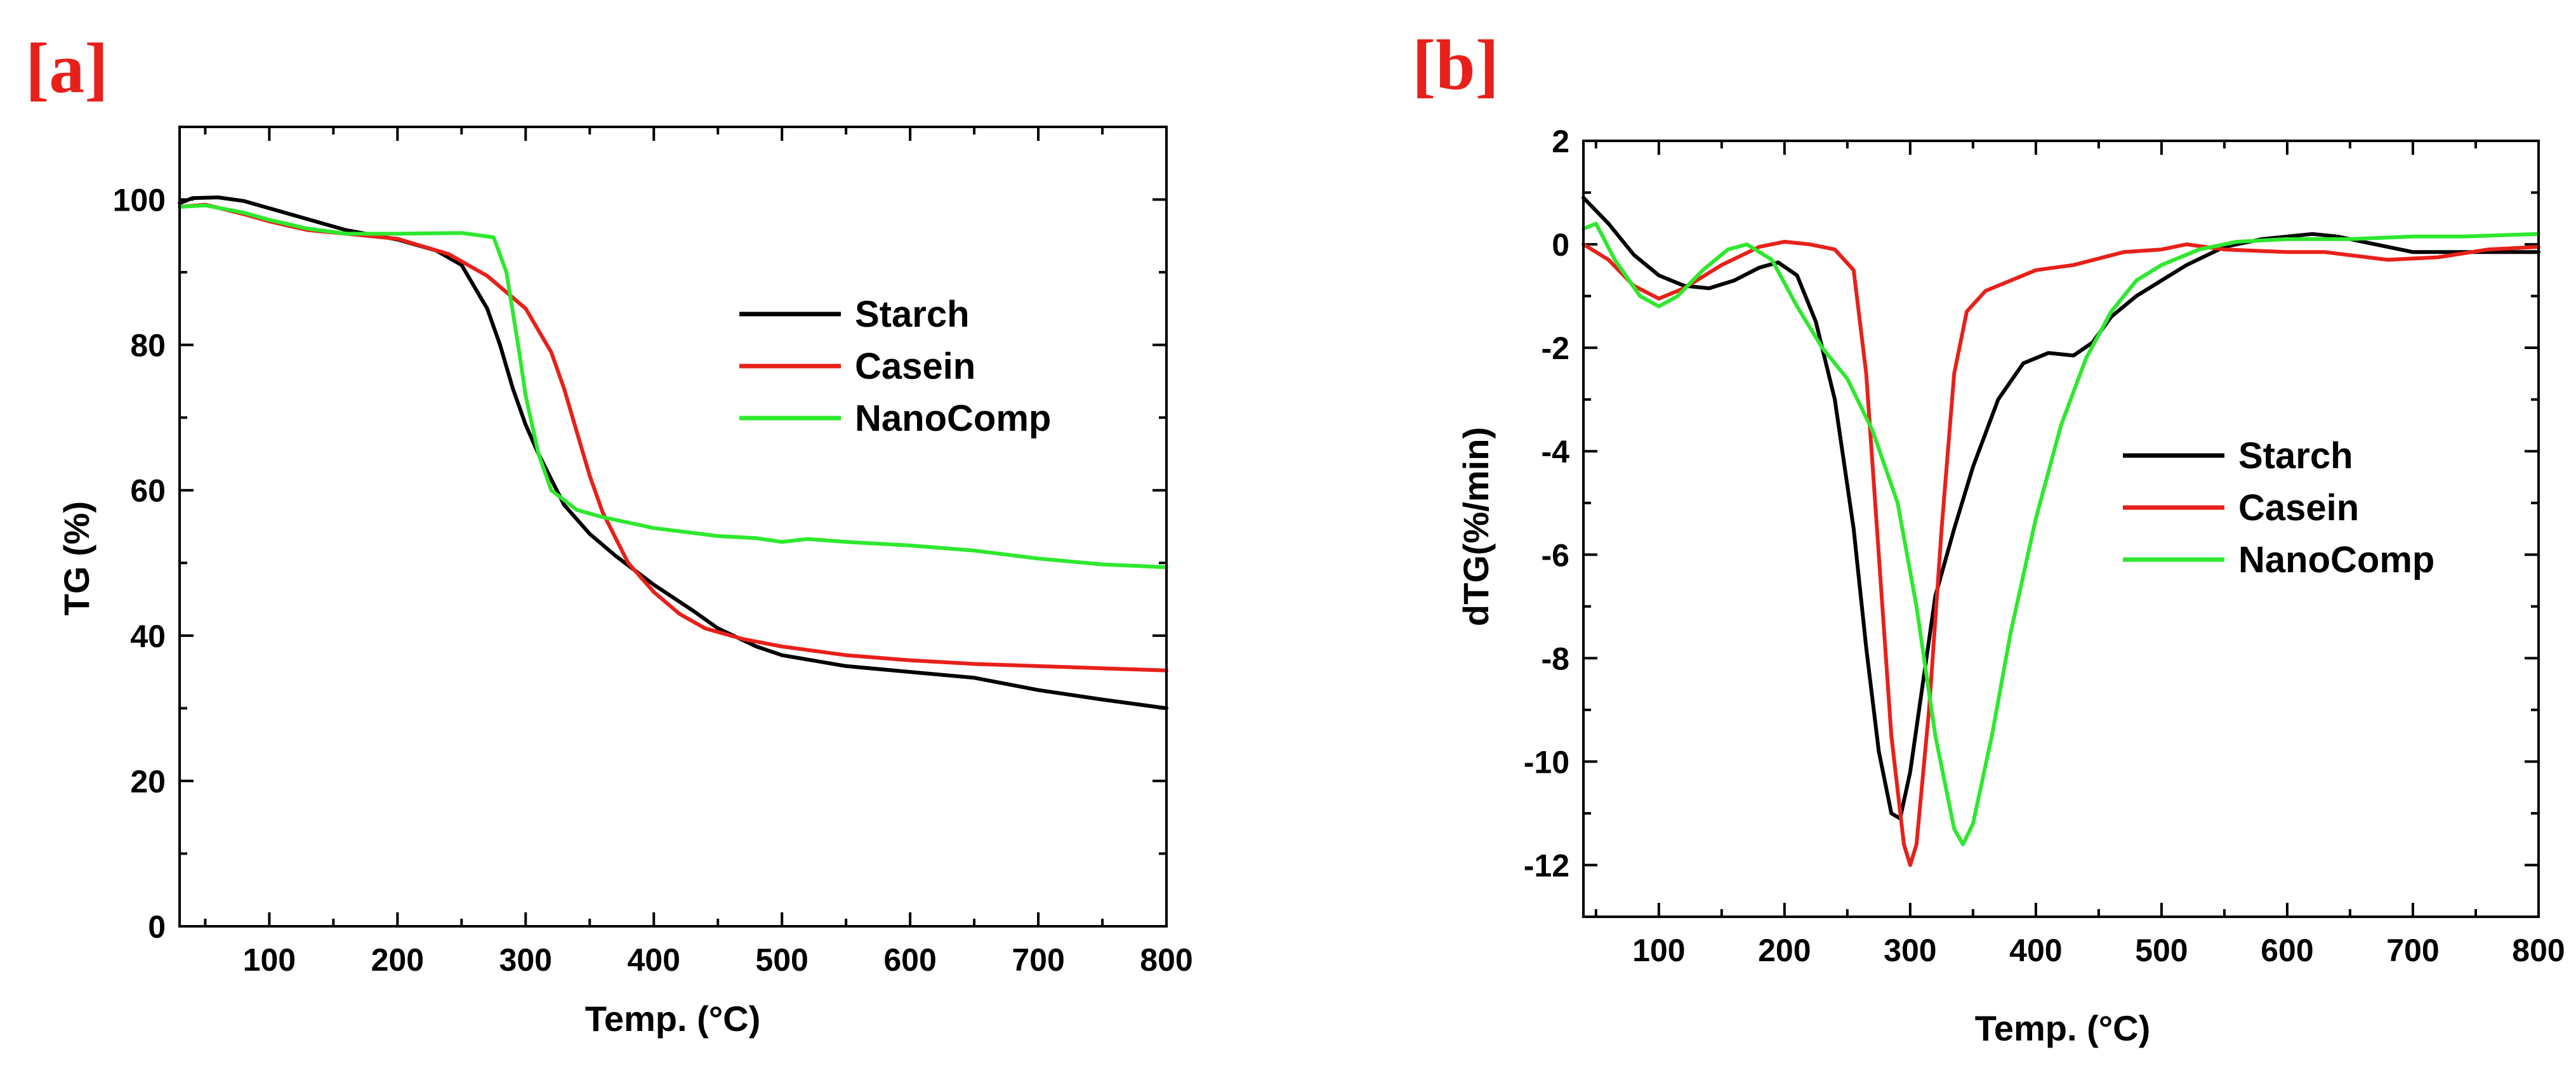 The image size is (2576, 1083). Describe the element at coordinates (1659, 950) in the screenshot. I see `dtg-x-tick-label: 100` at that location.